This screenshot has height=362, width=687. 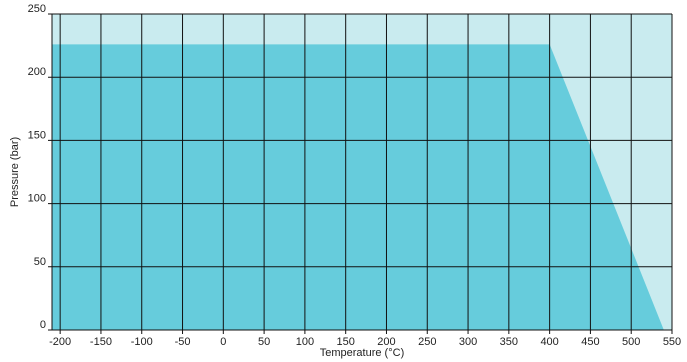 What do you see at coordinates (60, 342) in the screenshot?
I see `x-tick-label: -200` at bounding box center [60, 342].